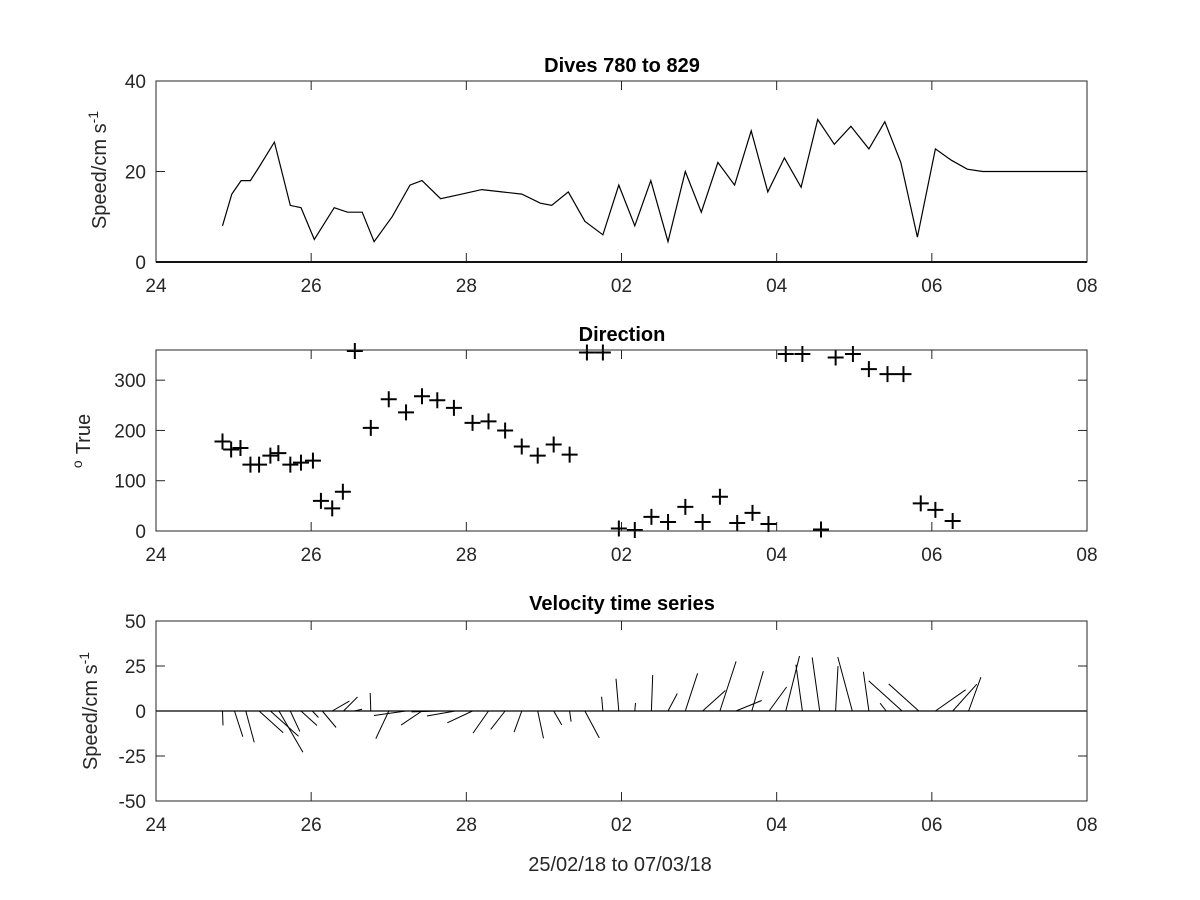  What do you see at coordinates (132, 802) in the screenshot?
I see `velocity-ytick-label: -50` at bounding box center [132, 802].